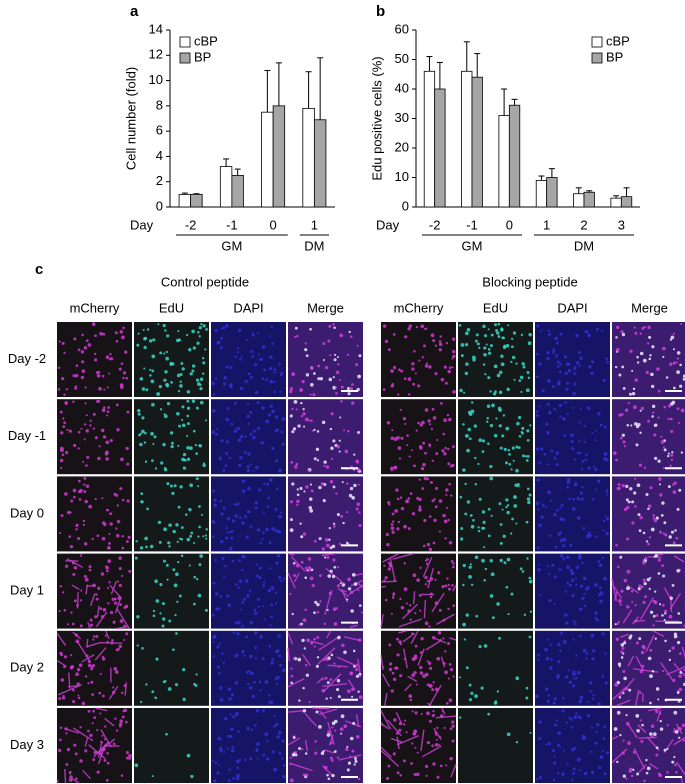  What do you see at coordinates (589, 199) in the screenshot?
I see `bar` at bounding box center [589, 199].